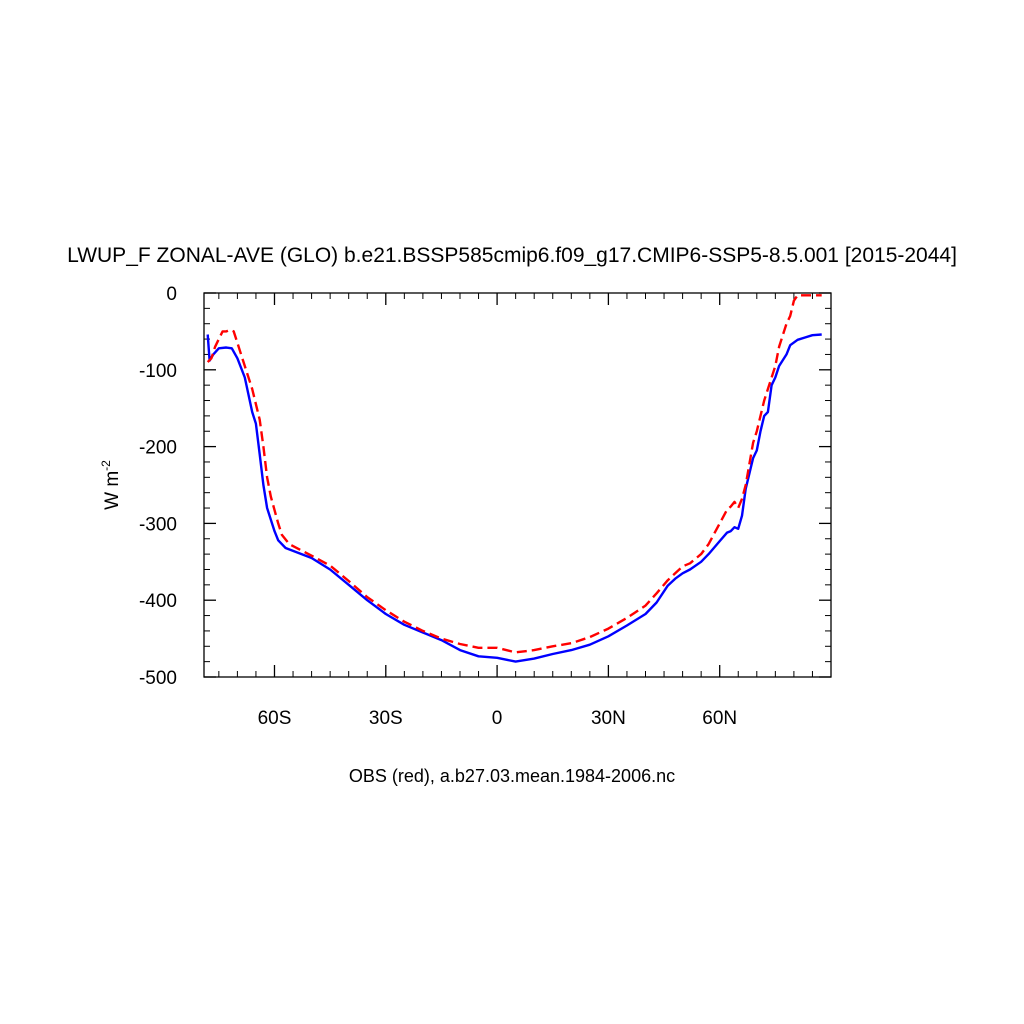 This screenshot has height=1024, width=1024. Describe the element at coordinates (158, 678) in the screenshot. I see `y-tick-label: -500` at that location.